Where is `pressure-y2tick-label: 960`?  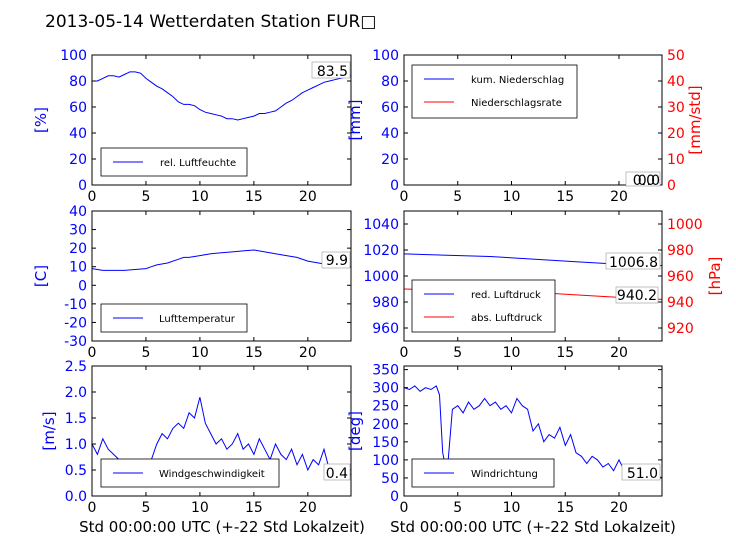
pressure-y2tick-label: 960 is located at coordinates (680, 277).